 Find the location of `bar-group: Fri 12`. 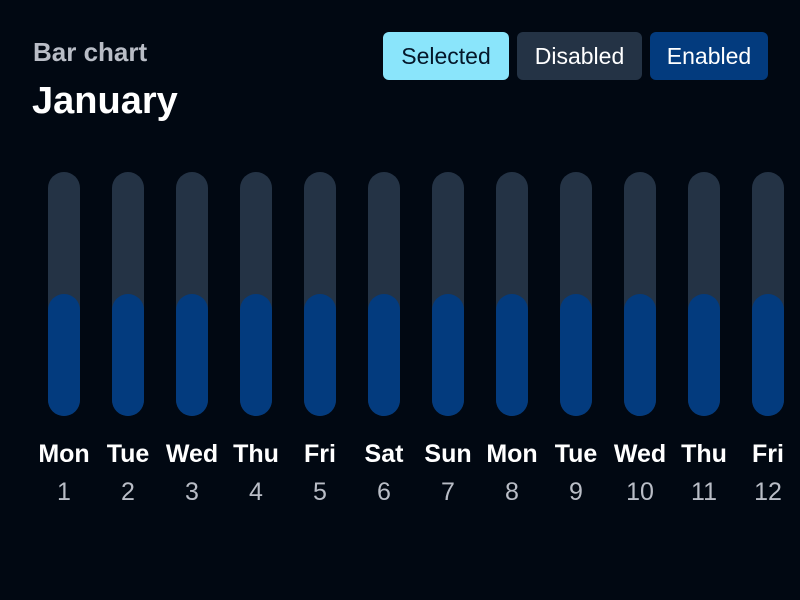

bar-group: Fri 12 is located at coordinates (768, 339).